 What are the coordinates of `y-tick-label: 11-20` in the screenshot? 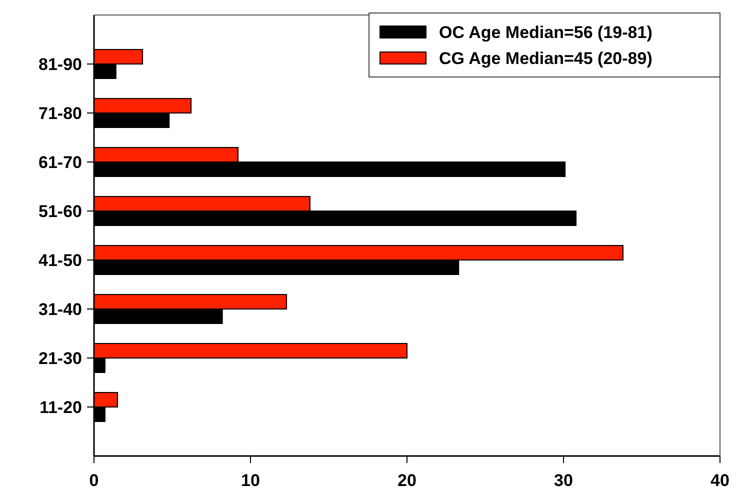 It's located at (60, 407).